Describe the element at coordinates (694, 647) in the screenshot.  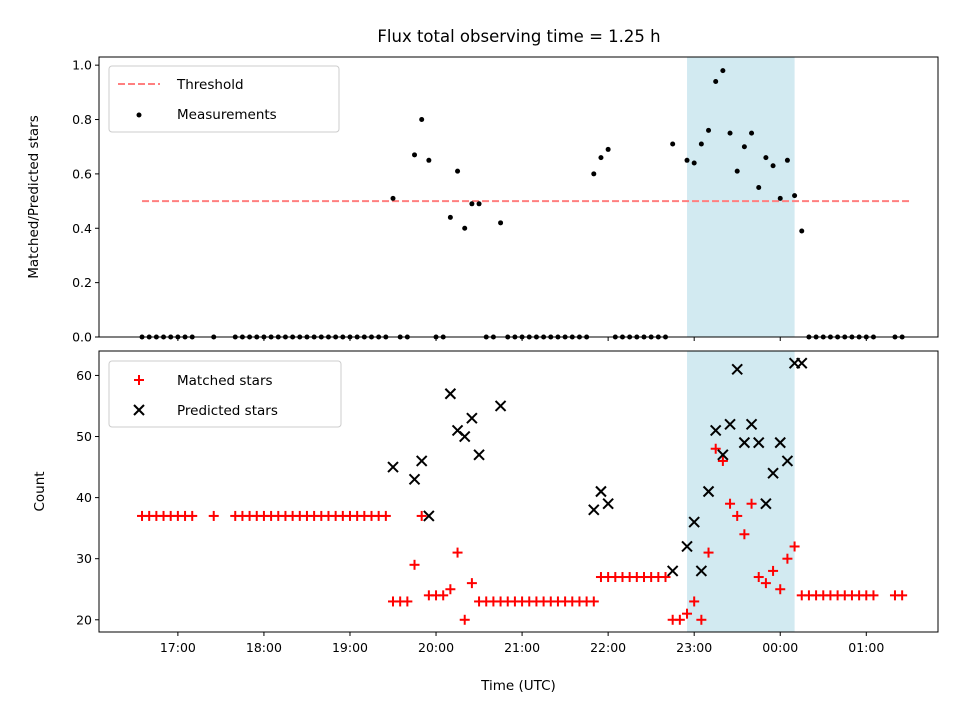
I see `x-tick-label: 23:00` at that location.